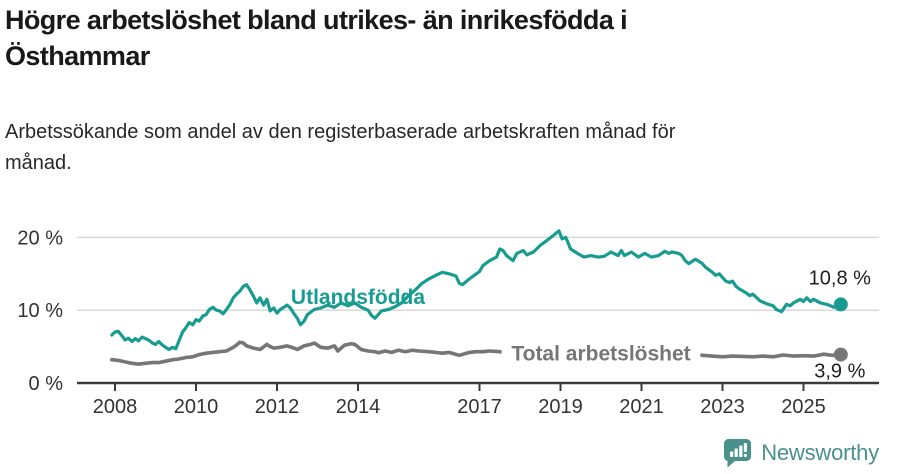 The image size is (900, 474). What do you see at coordinates (722, 407) in the screenshot?
I see `x-tick-label: 2023` at bounding box center [722, 407].